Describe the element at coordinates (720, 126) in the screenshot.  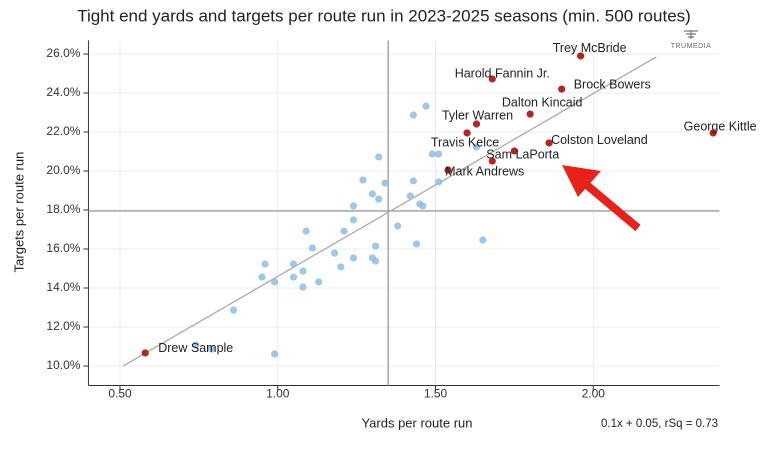
I see `point-label: George Kittle` at that location.